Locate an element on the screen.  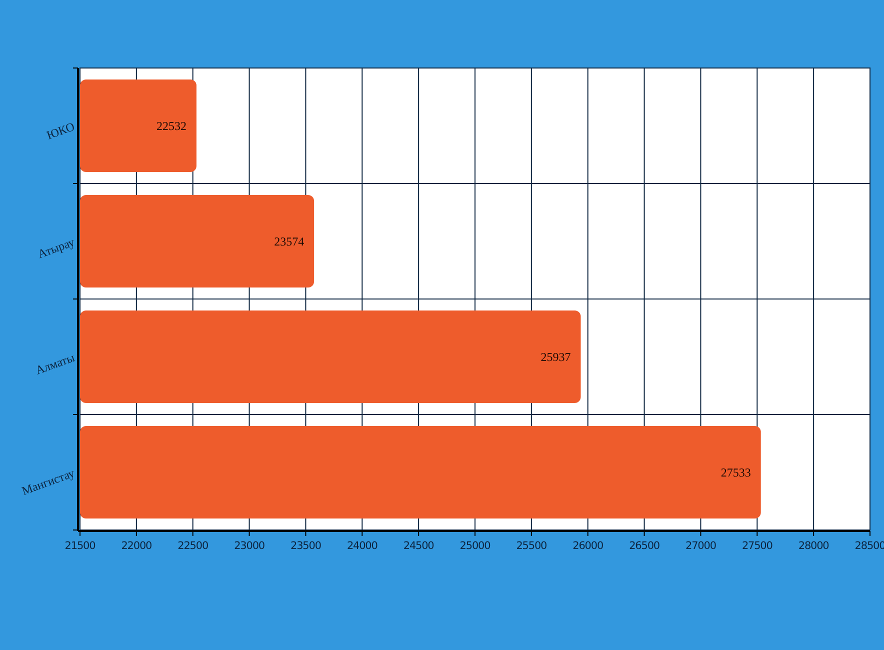
x-tick-label: 22500 is located at coordinates (193, 546).